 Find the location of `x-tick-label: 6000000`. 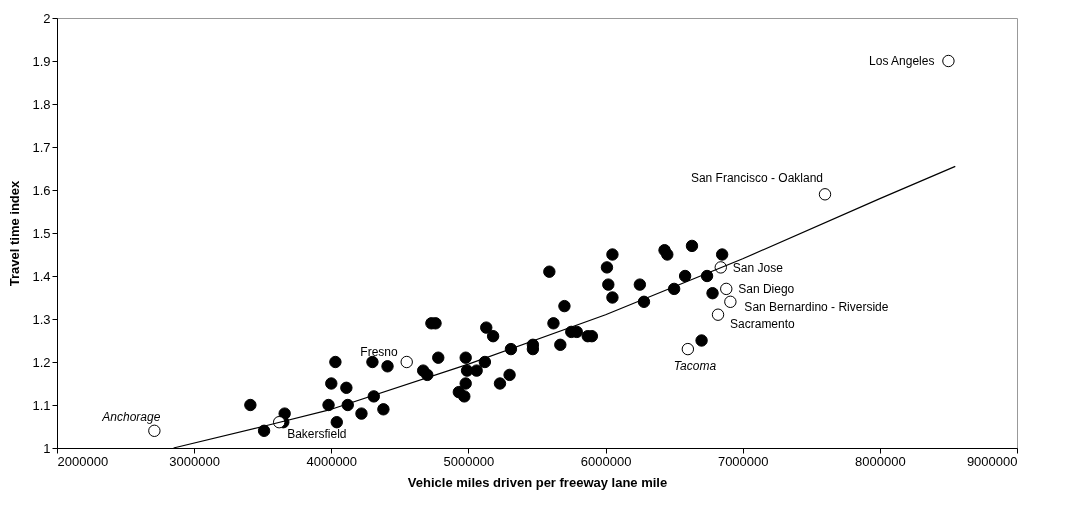

x-tick-label: 6000000 is located at coordinates (606, 461).